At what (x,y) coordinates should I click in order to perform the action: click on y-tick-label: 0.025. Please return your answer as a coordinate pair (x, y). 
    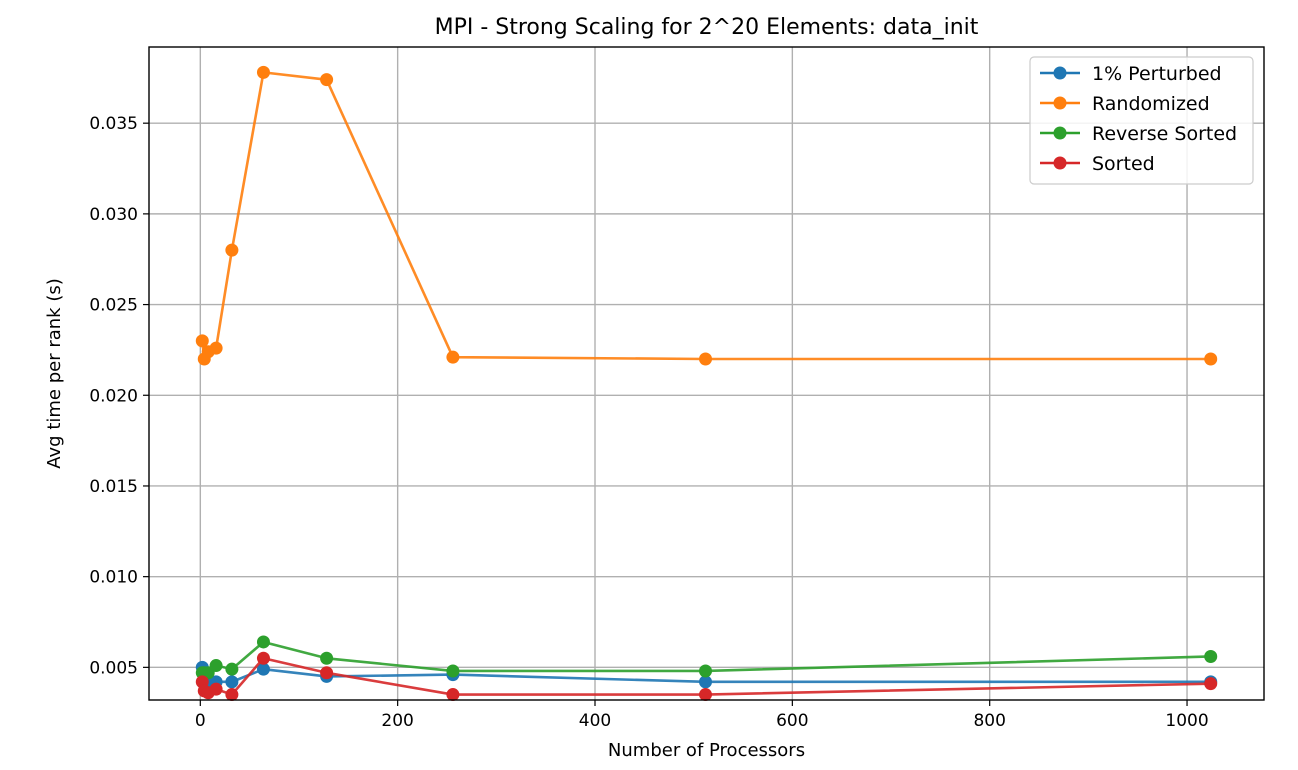
    Looking at the image, I should click on (113, 306).